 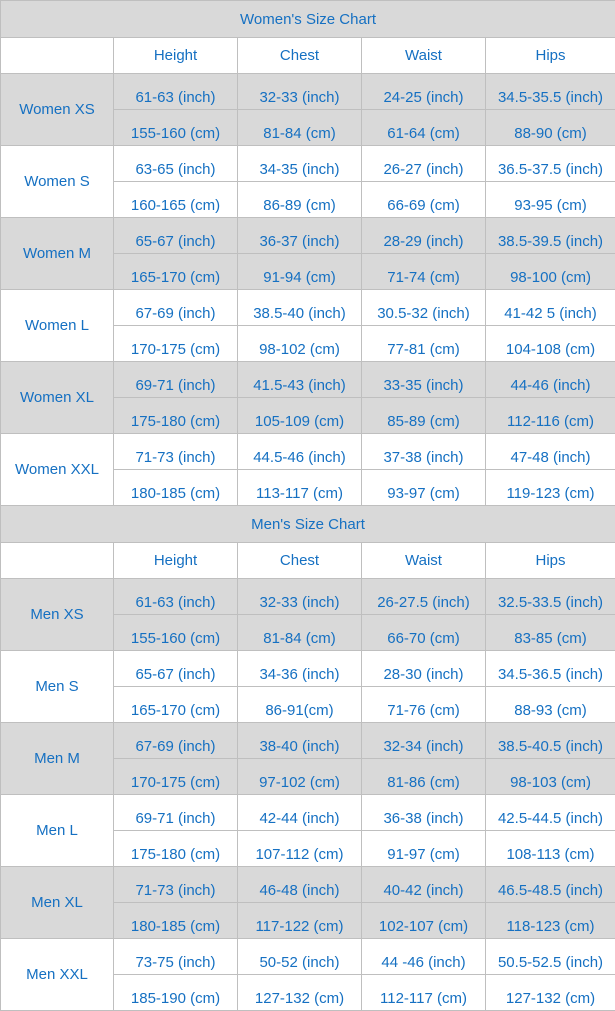 I want to click on cm-value: 83-85 (cm), so click(x=550, y=633).